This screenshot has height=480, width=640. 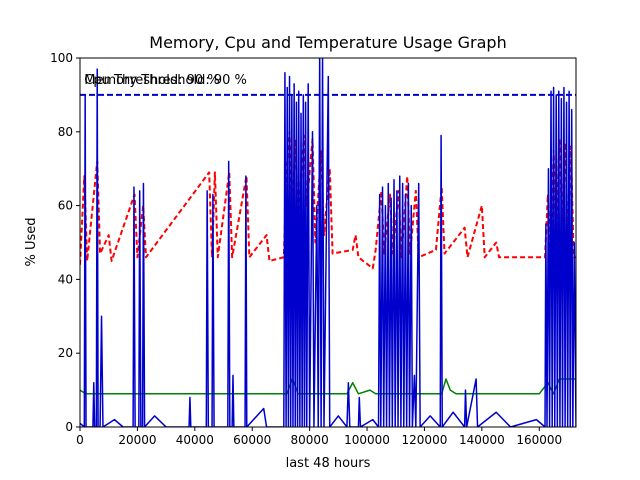 What do you see at coordinates (80, 440) in the screenshot?
I see `x-tick-label: 0` at bounding box center [80, 440].